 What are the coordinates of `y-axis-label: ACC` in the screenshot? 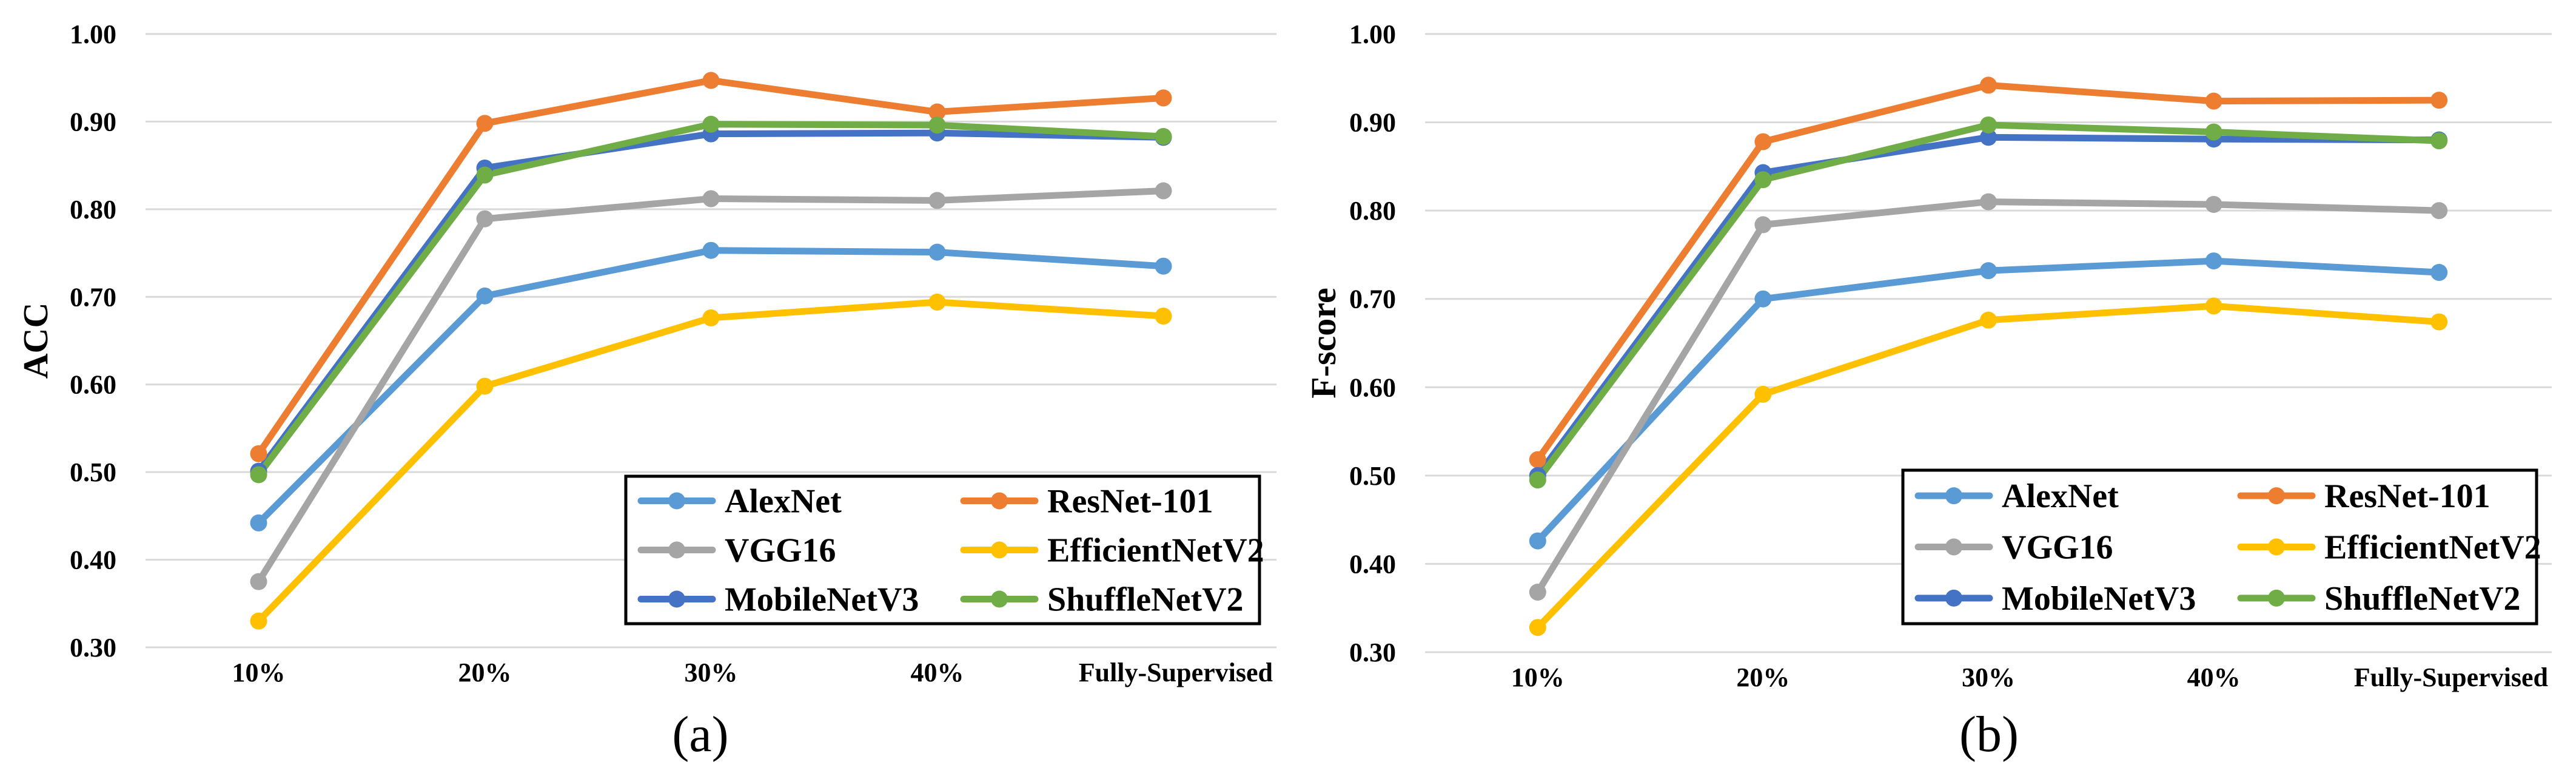 It's located at (35, 341).